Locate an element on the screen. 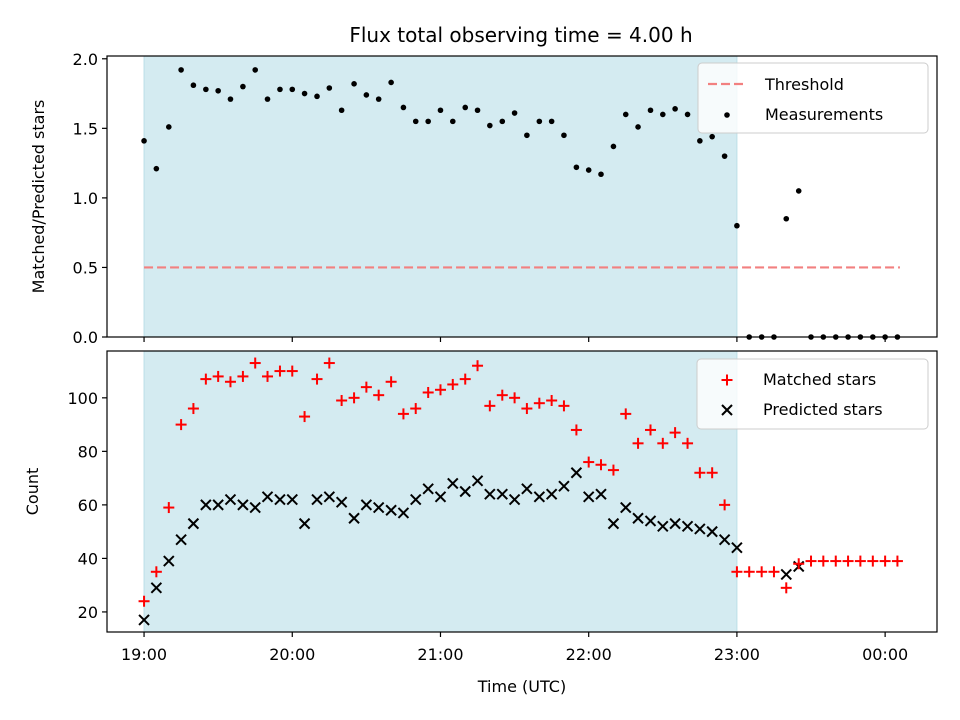  legend-matched-label: Matched stars is located at coordinates (819, 379).